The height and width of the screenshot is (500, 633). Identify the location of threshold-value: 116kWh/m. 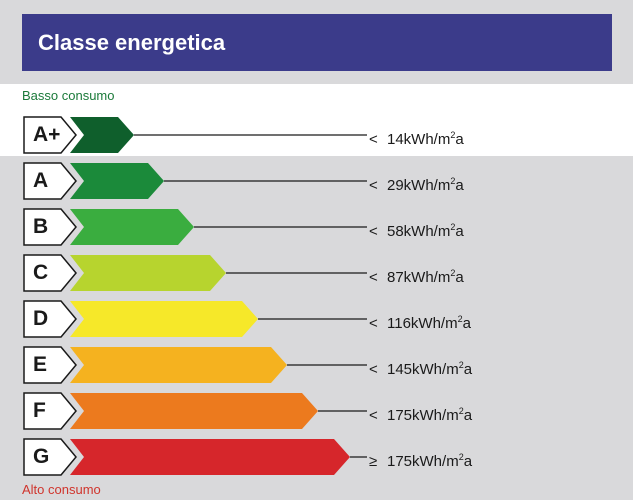
(422, 323).